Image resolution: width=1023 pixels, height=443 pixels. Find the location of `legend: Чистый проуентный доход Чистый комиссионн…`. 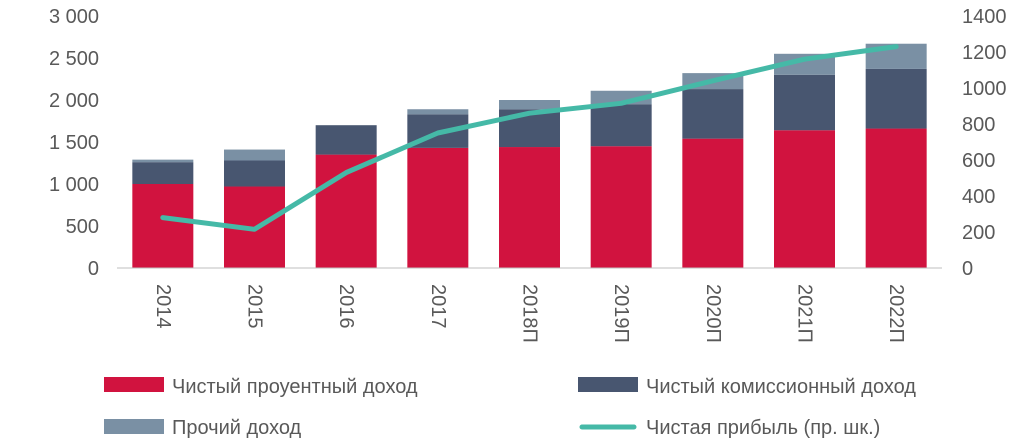

legend: Чистый проуентный доход Чистый комиссионн… is located at coordinates (510, 407).